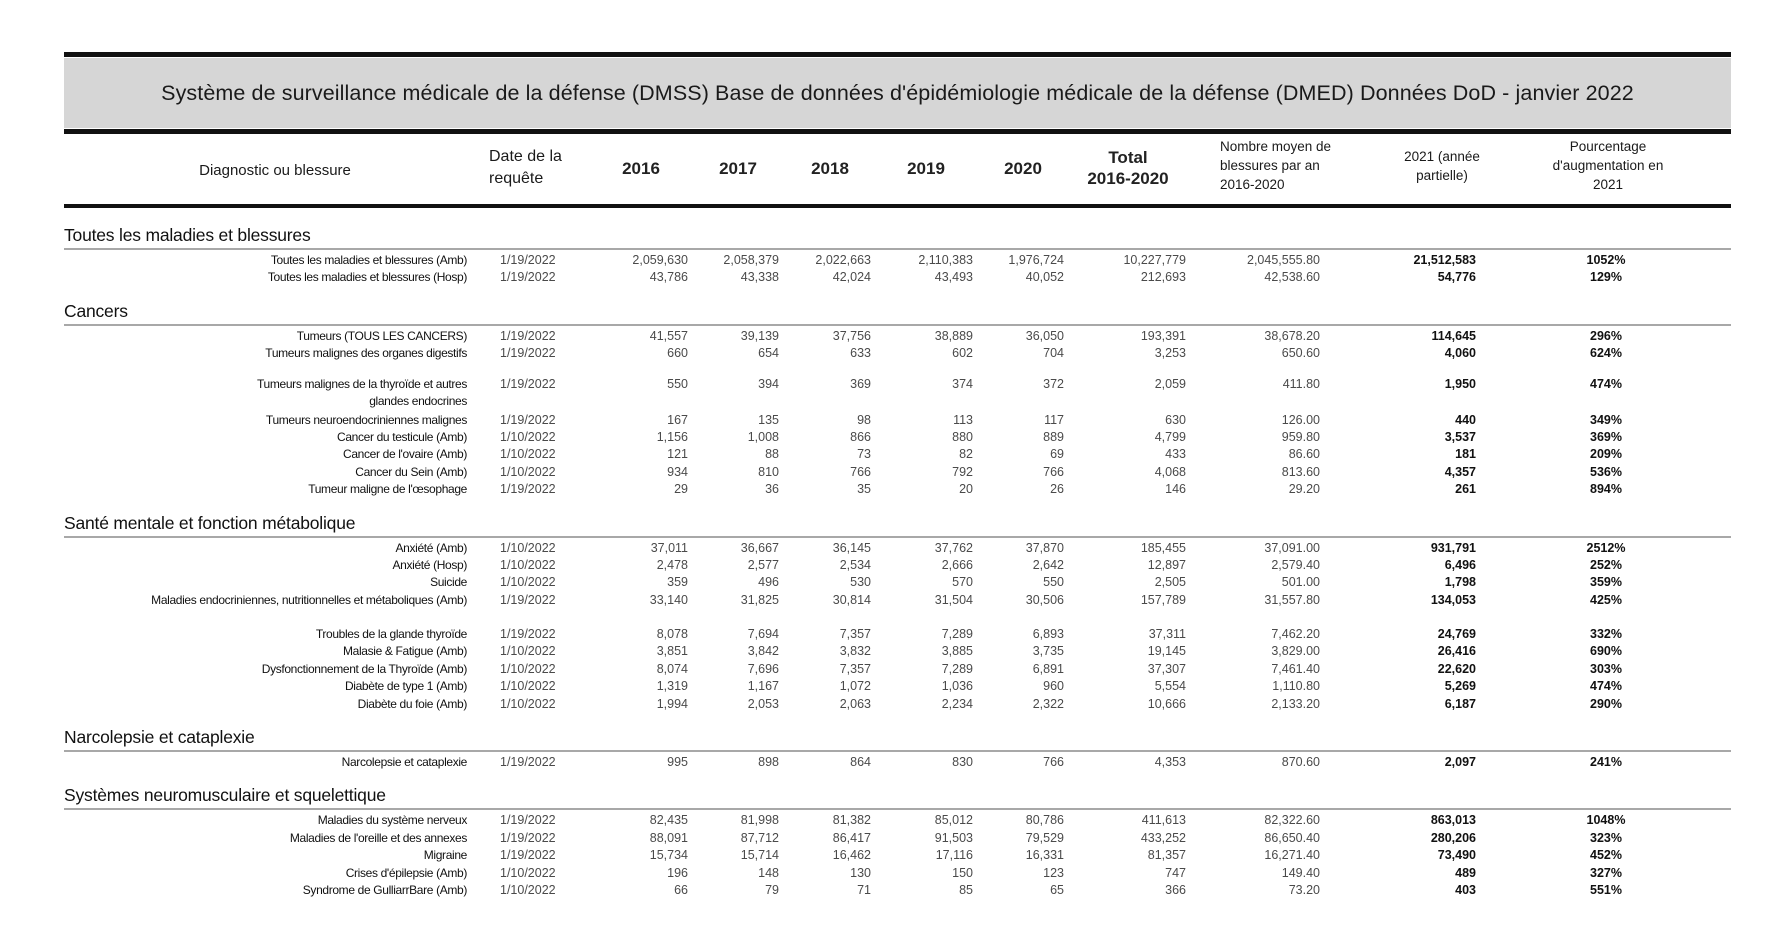 The image size is (1780, 945). I want to click on cell-2020: 26, so click(1057, 489).